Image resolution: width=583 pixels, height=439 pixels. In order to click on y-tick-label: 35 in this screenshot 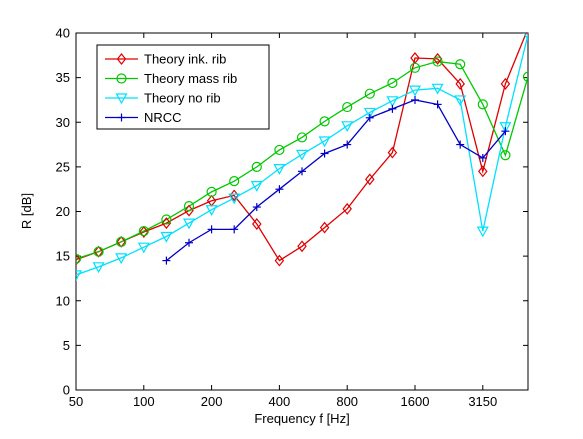, I will do `click(63, 77)`.